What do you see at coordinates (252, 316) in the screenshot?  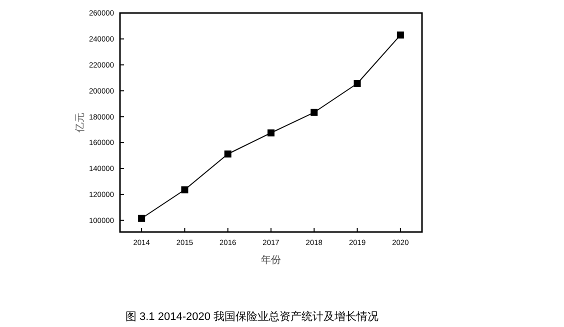 I see `caption: 图 3.1 2014-2020 我国保险业总资产统计及增长情况` at bounding box center [252, 316].